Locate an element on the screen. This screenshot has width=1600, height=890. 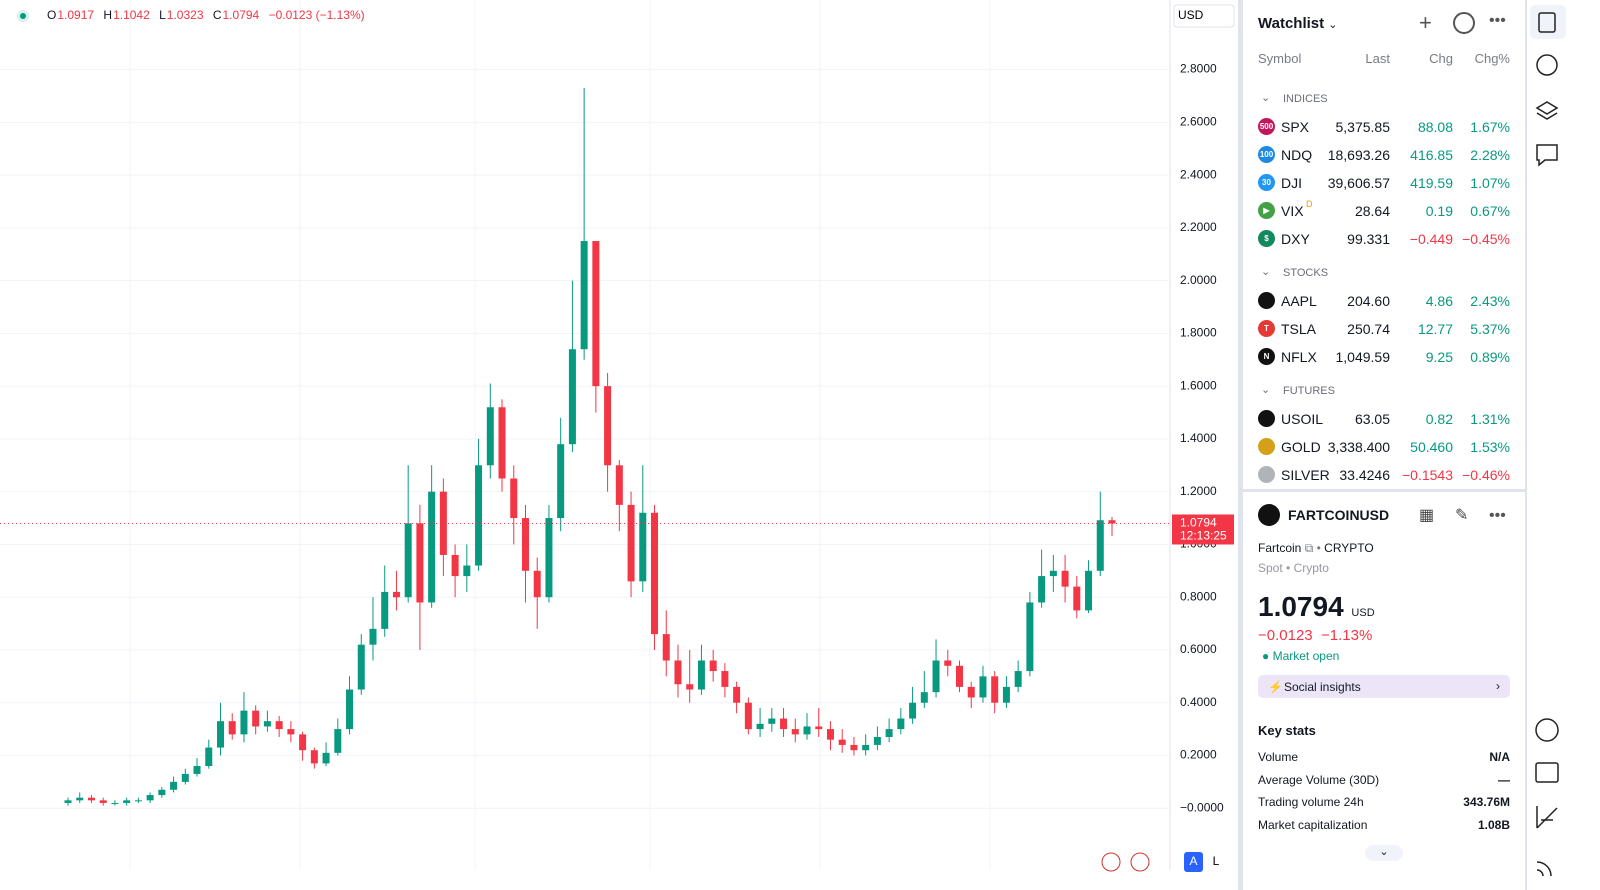
detail-menu: ••• is located at coordinates (1497, 515).